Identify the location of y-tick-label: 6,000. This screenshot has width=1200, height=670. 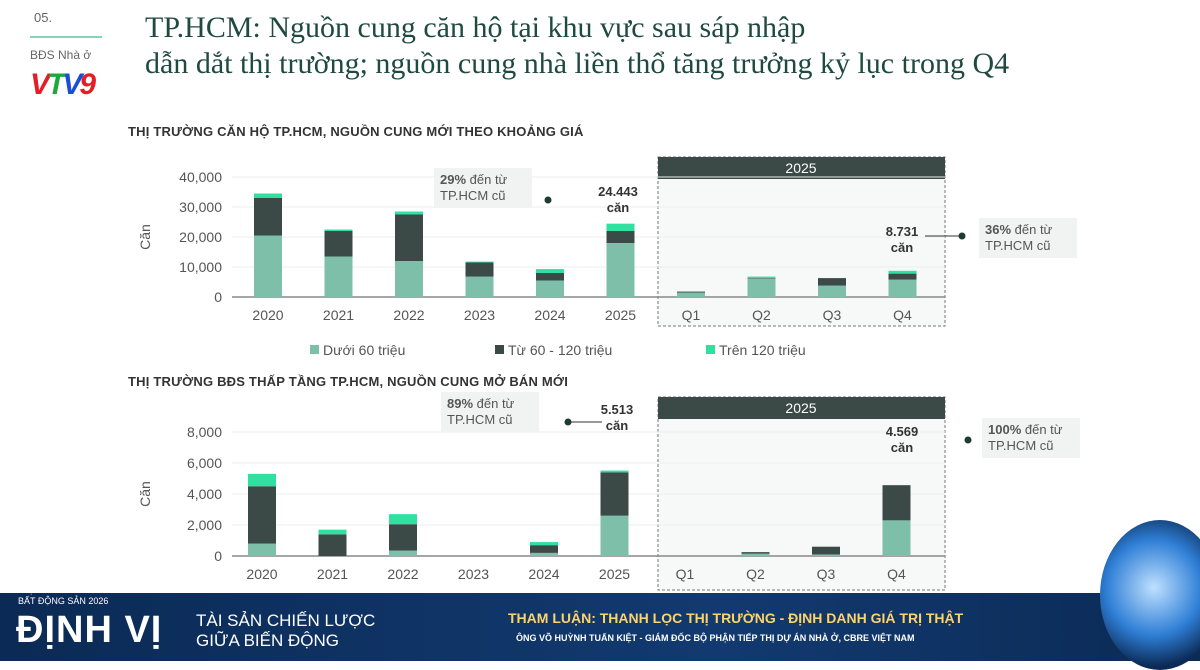
(204, 463).